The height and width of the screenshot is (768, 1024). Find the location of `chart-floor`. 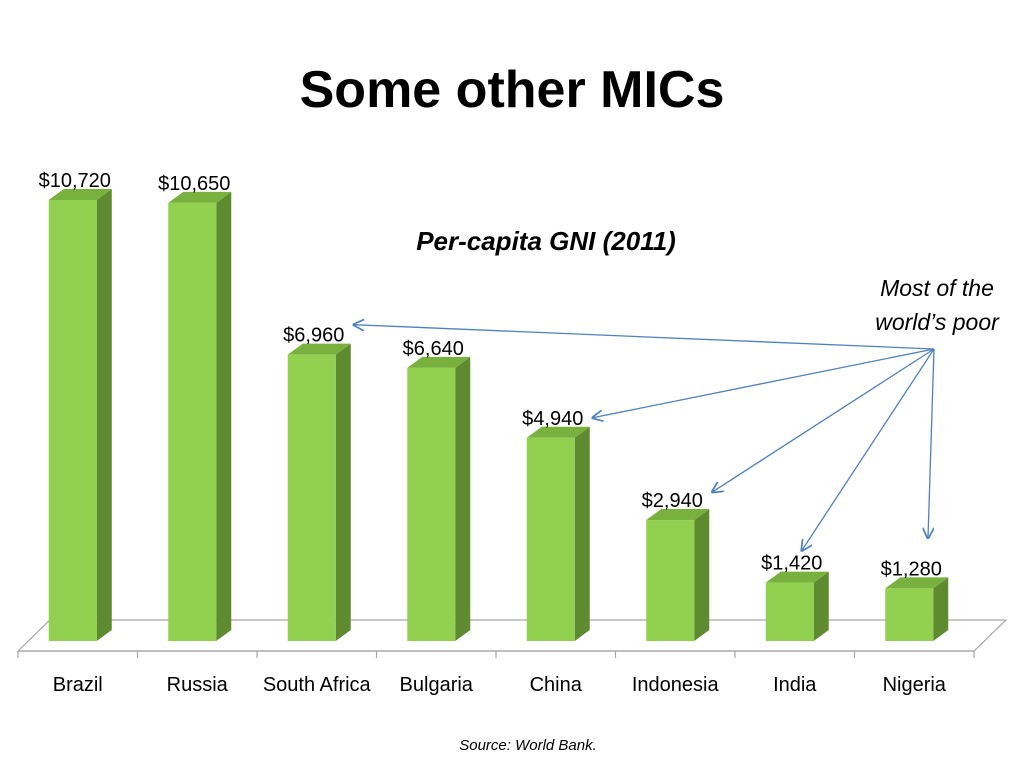

chart-floor is located at coordinates (512, 635).